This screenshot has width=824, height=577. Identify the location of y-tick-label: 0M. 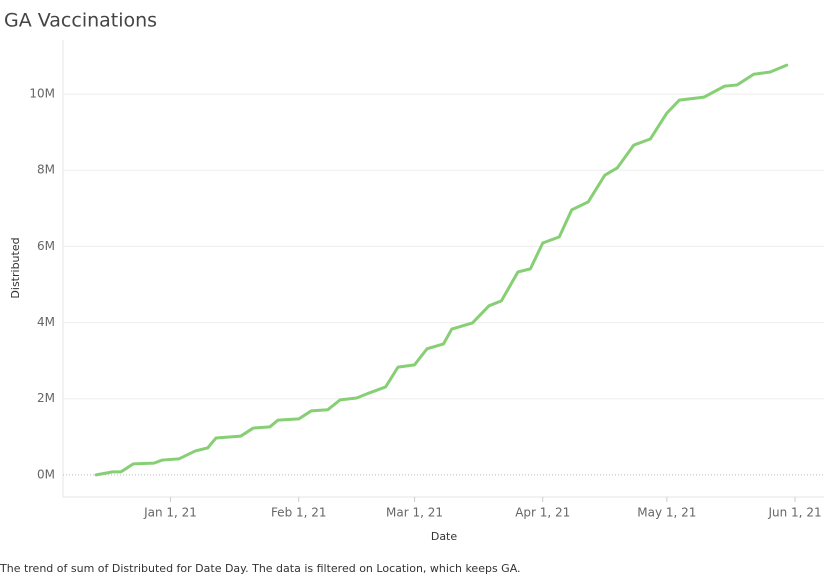
(46, 474).